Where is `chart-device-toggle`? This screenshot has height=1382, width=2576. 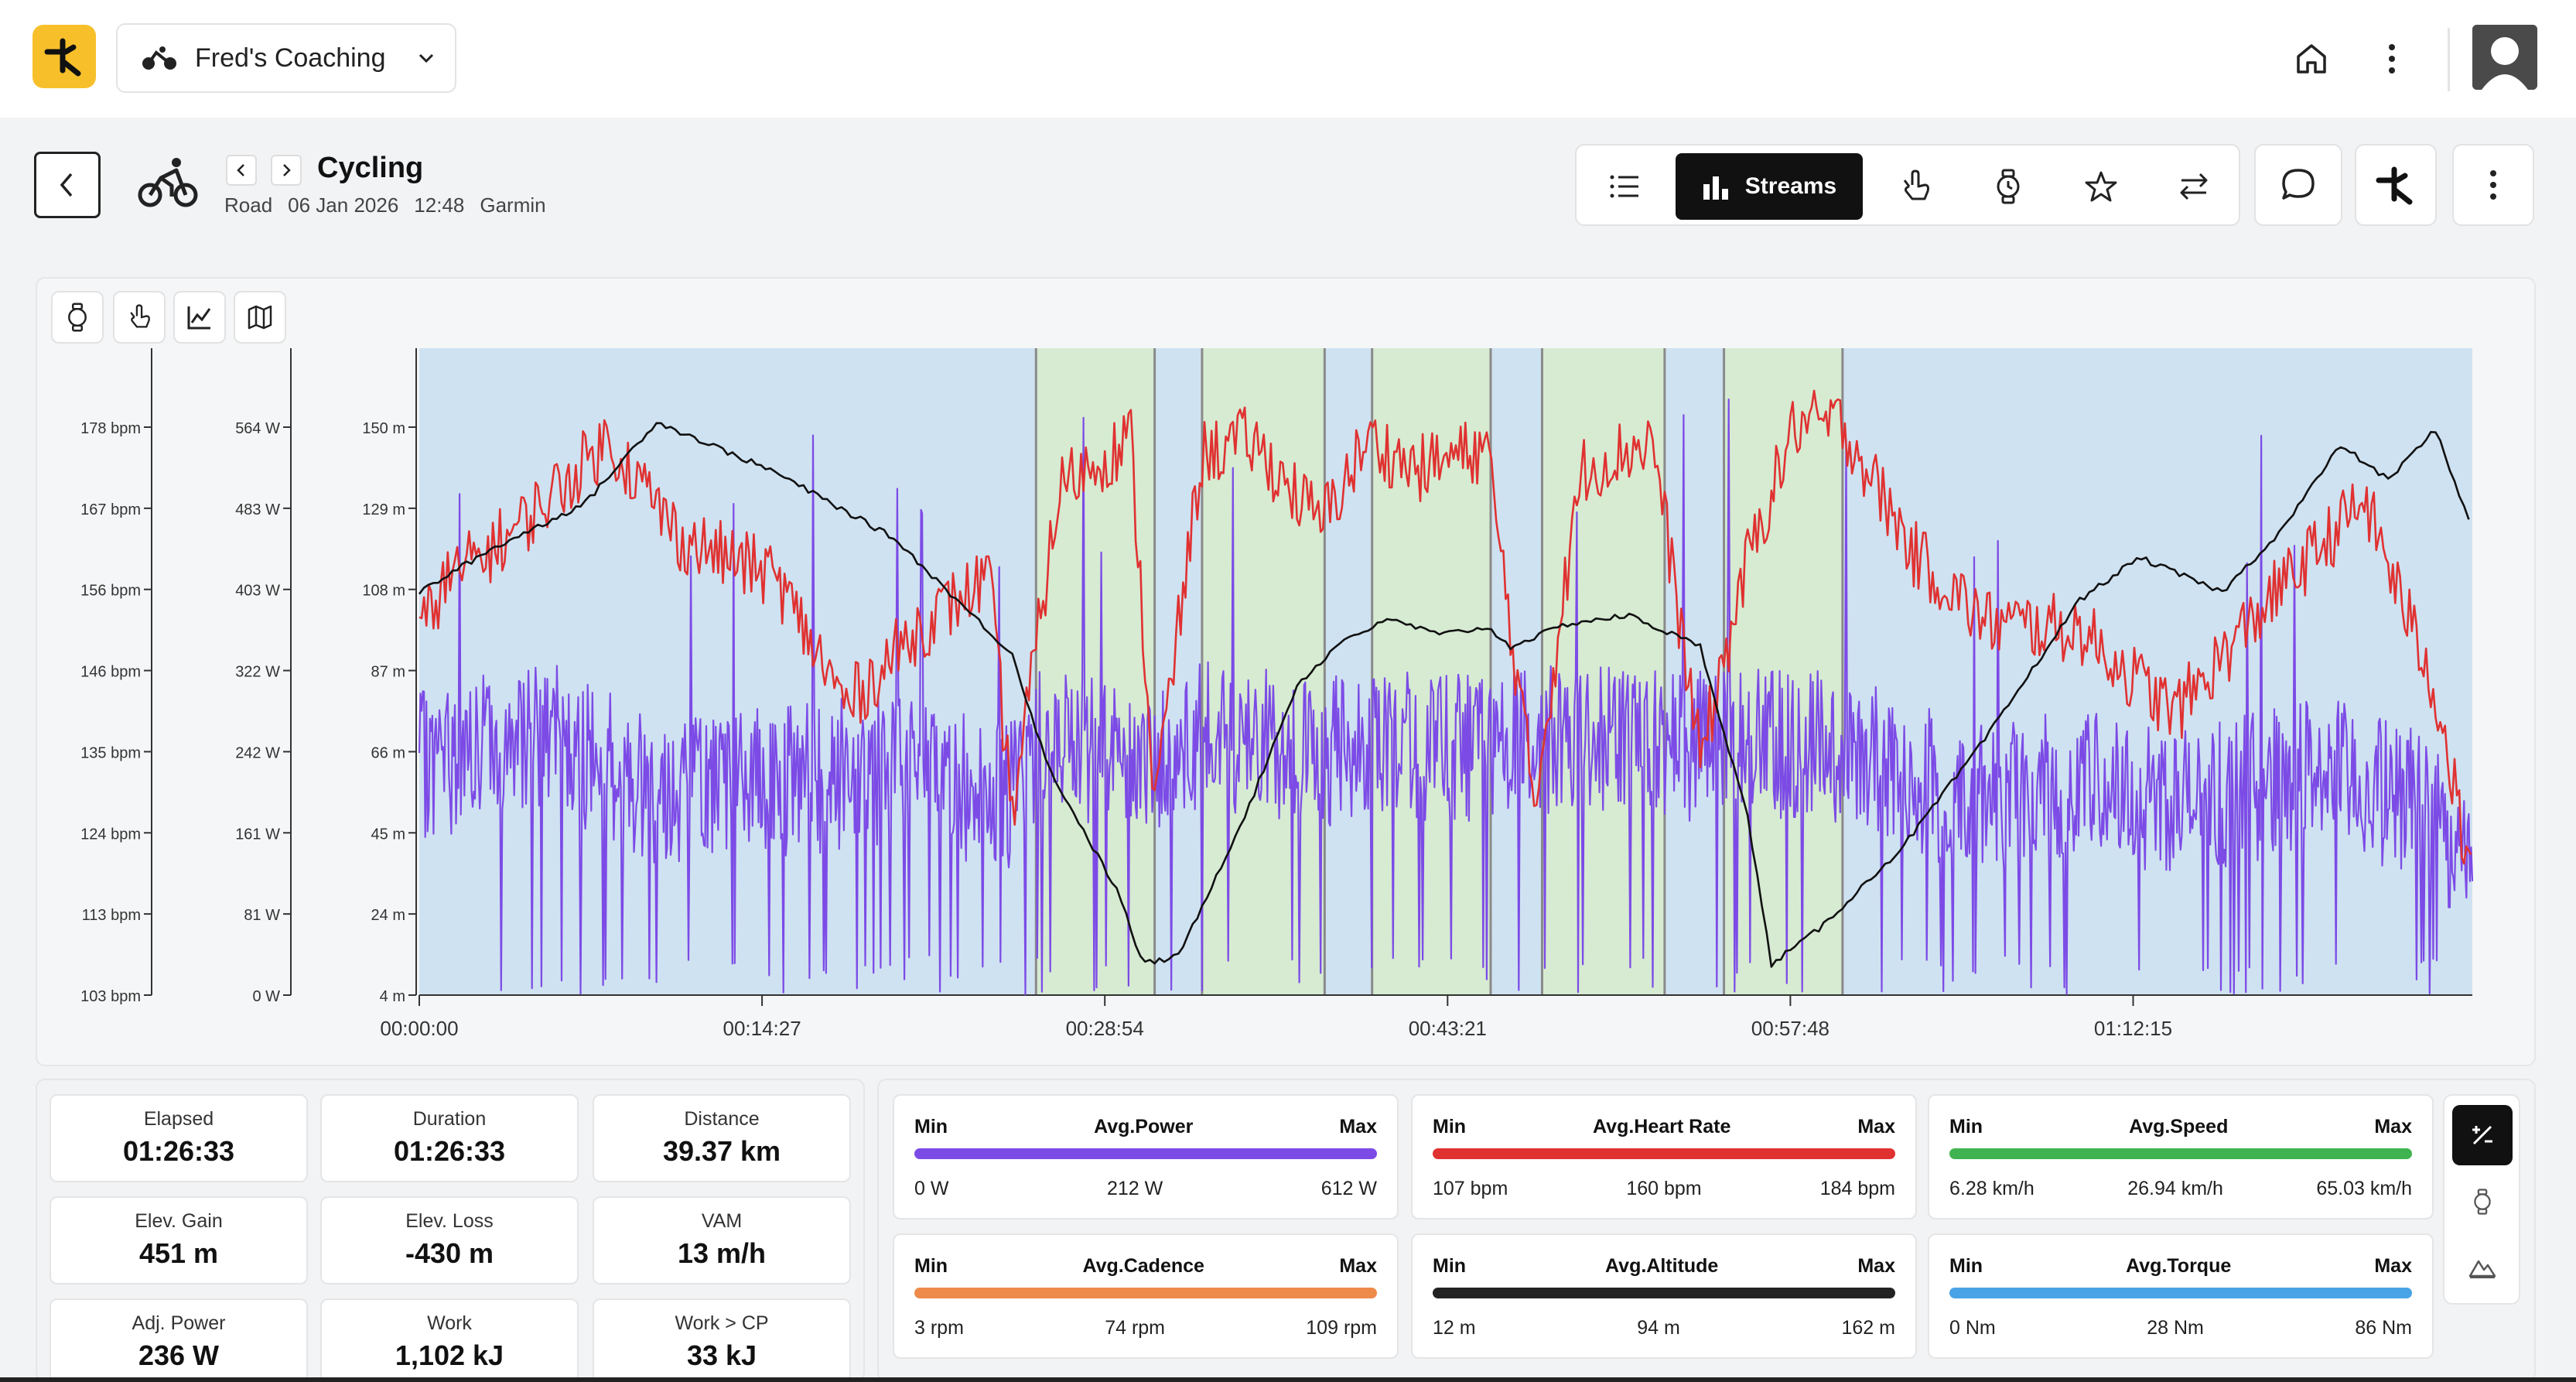 chart-device-toggle is located at coordinates (77, 318).